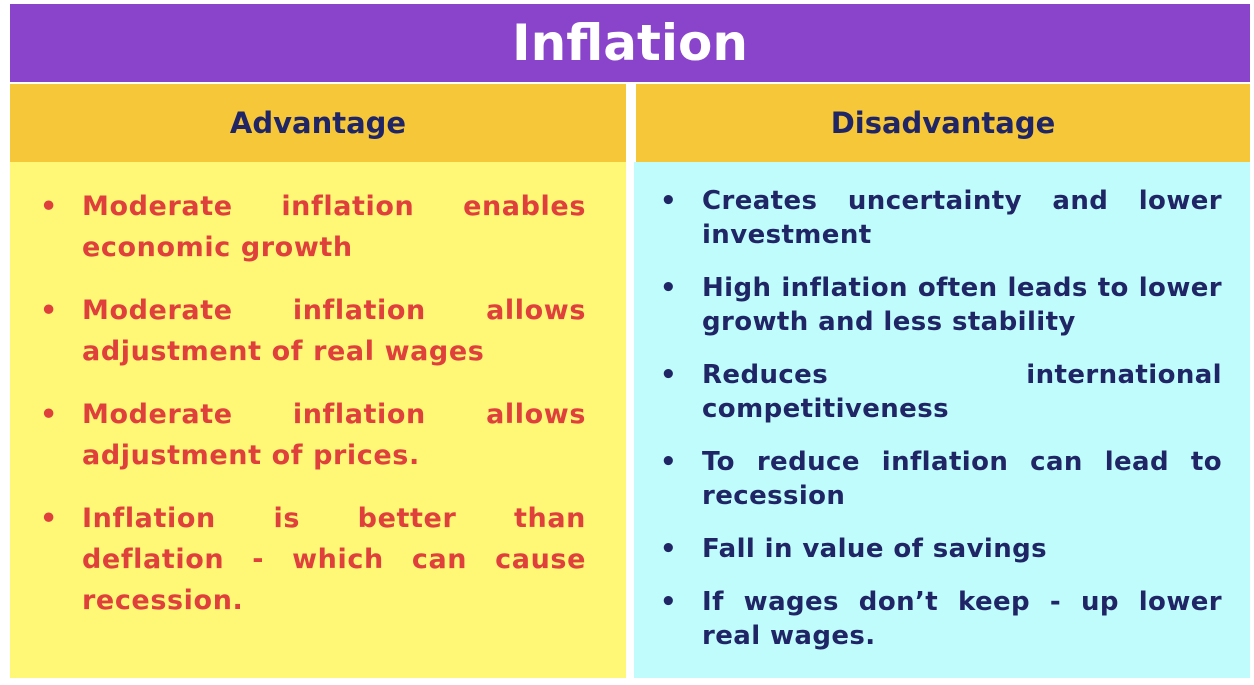  I want to click on disadvantage-item-text: Reduces international competitiveness, so click(962, 392).